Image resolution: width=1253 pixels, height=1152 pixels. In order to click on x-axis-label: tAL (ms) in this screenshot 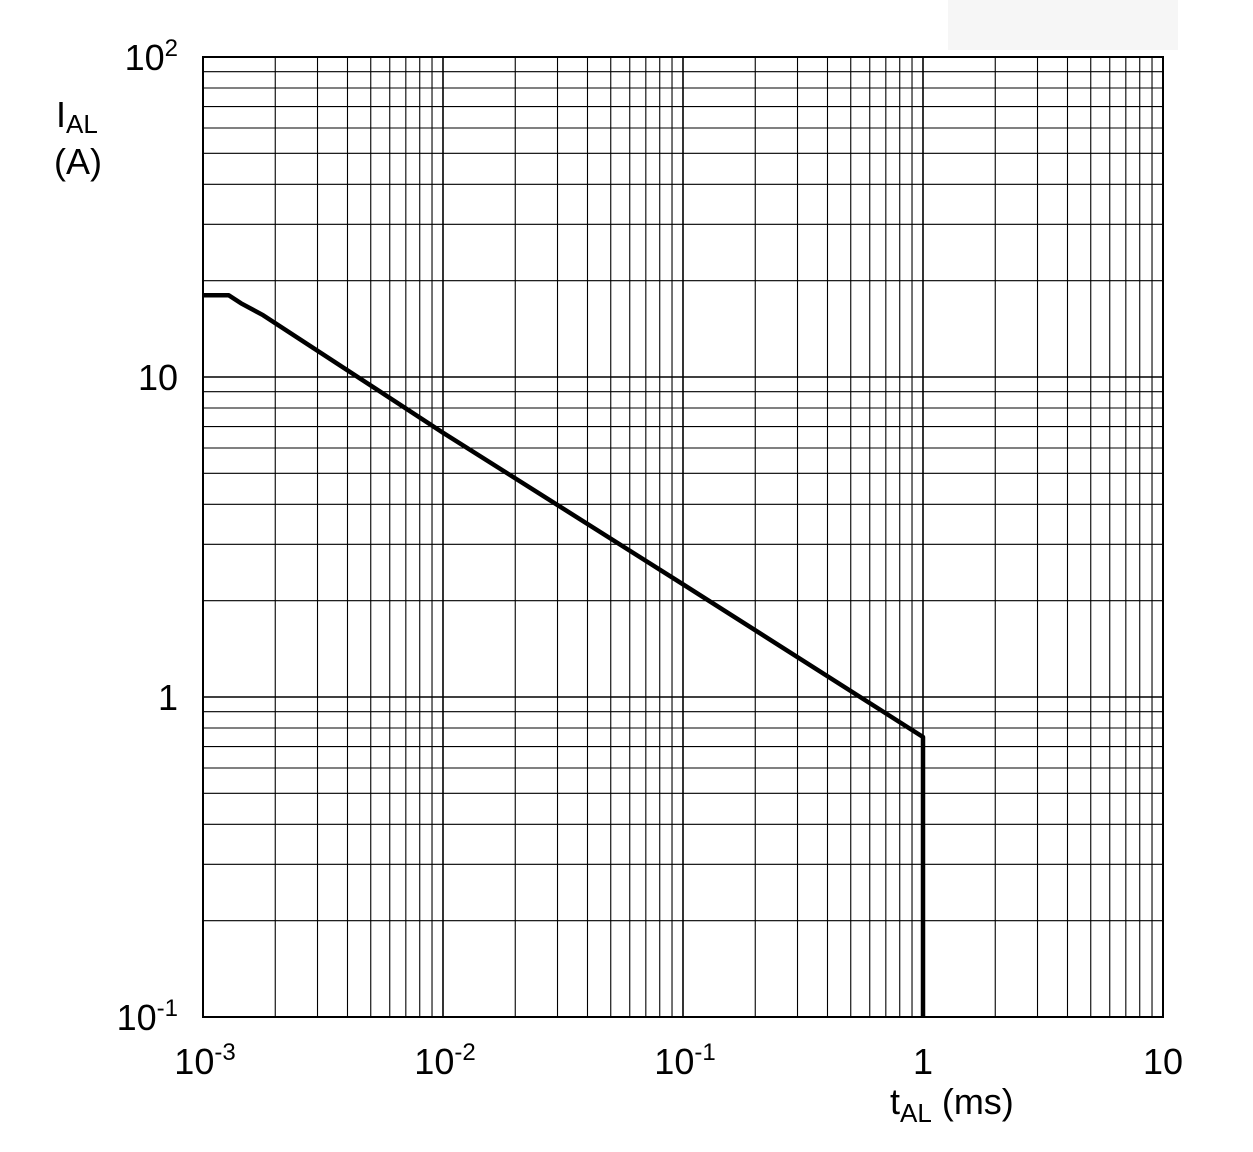, I will do `click(952, 1104)`.